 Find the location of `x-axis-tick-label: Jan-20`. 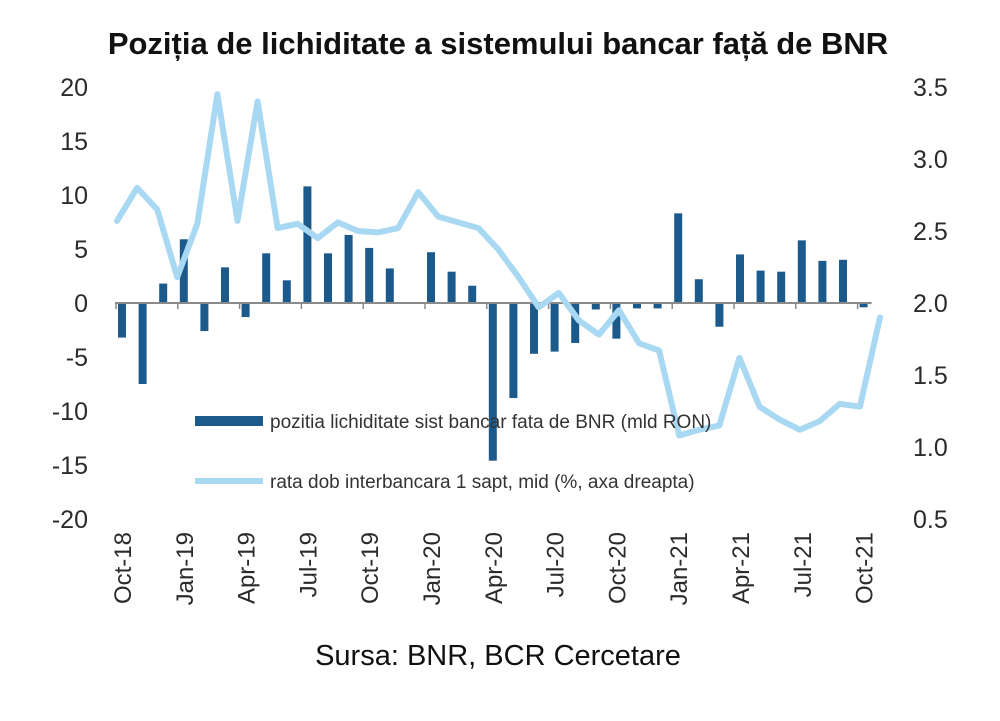

x-axis-tick-label: Jan-20 is located at coordinates (432, 568).